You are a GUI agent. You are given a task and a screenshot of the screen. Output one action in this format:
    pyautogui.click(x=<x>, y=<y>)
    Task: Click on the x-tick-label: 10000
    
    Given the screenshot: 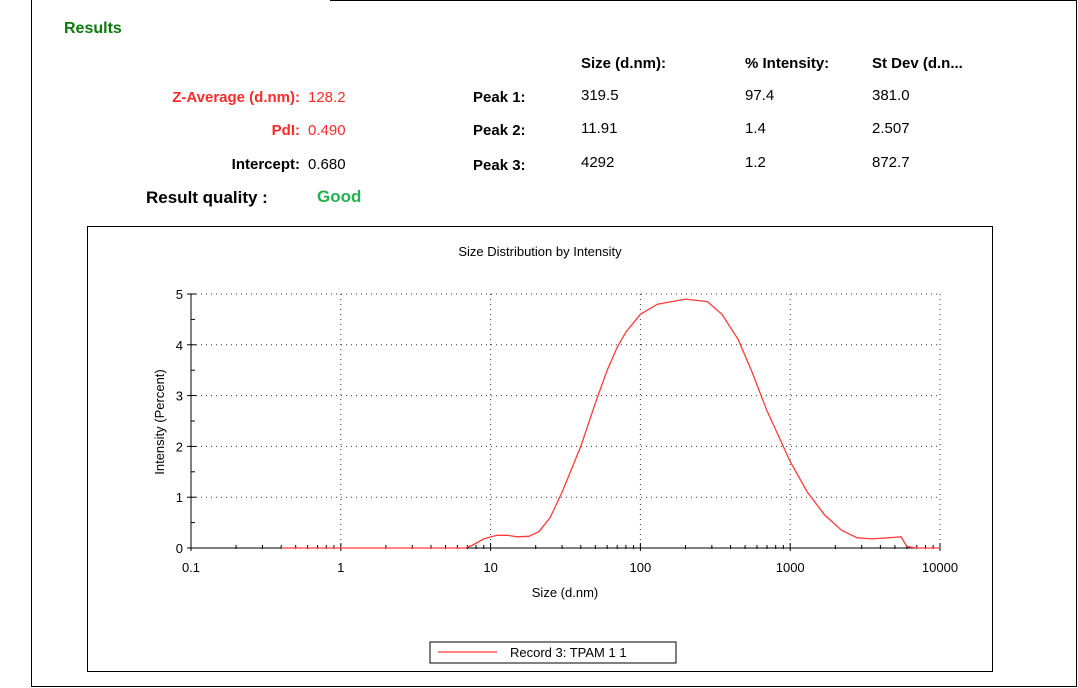 What is the action you would take?
    pyautogui.click(x=940, y=567)
    